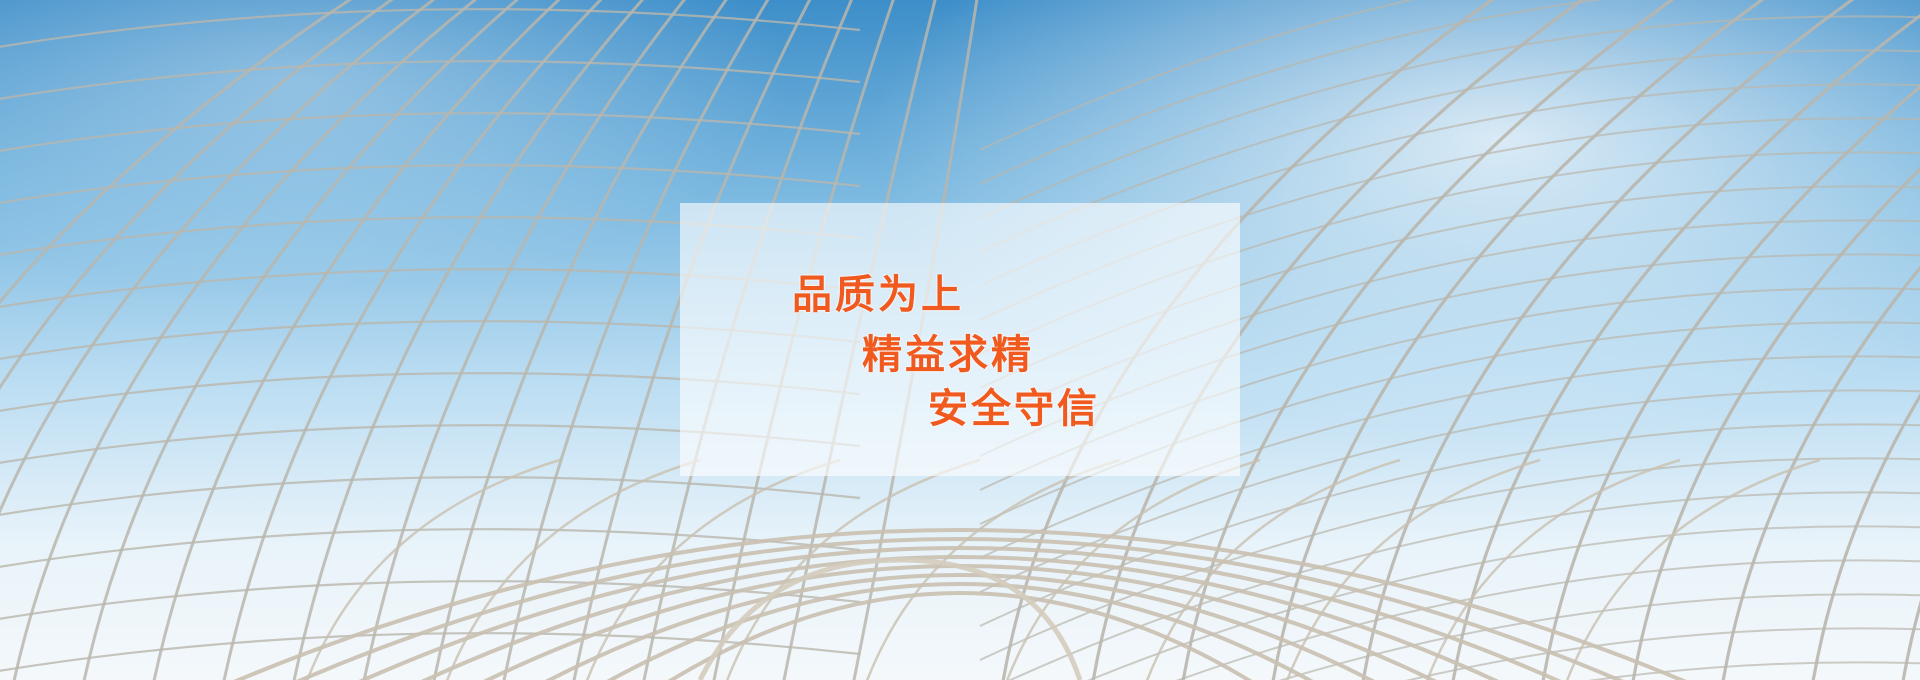 The width and height of the screenshot is (1920, 680). I want to click on slogan-panel, so click(960, 339).